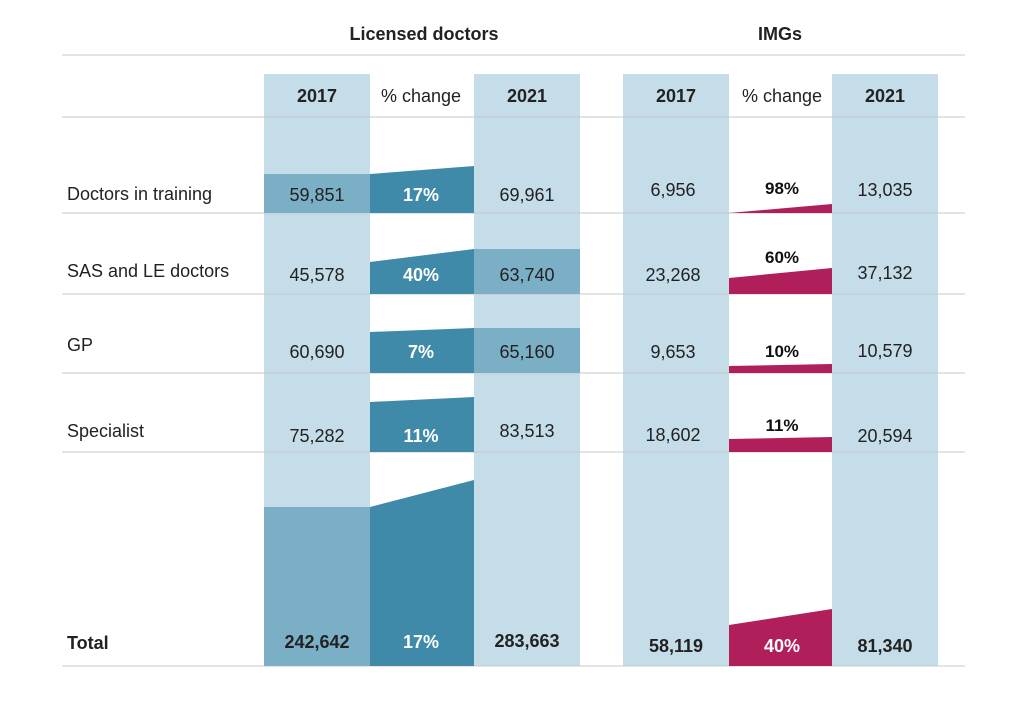 This screenshot has height=707, width=1033. What do you see at coordinates (88, 643) in the screenshot?
I see `row-label-total: Total` at bounding box center [88, 643].